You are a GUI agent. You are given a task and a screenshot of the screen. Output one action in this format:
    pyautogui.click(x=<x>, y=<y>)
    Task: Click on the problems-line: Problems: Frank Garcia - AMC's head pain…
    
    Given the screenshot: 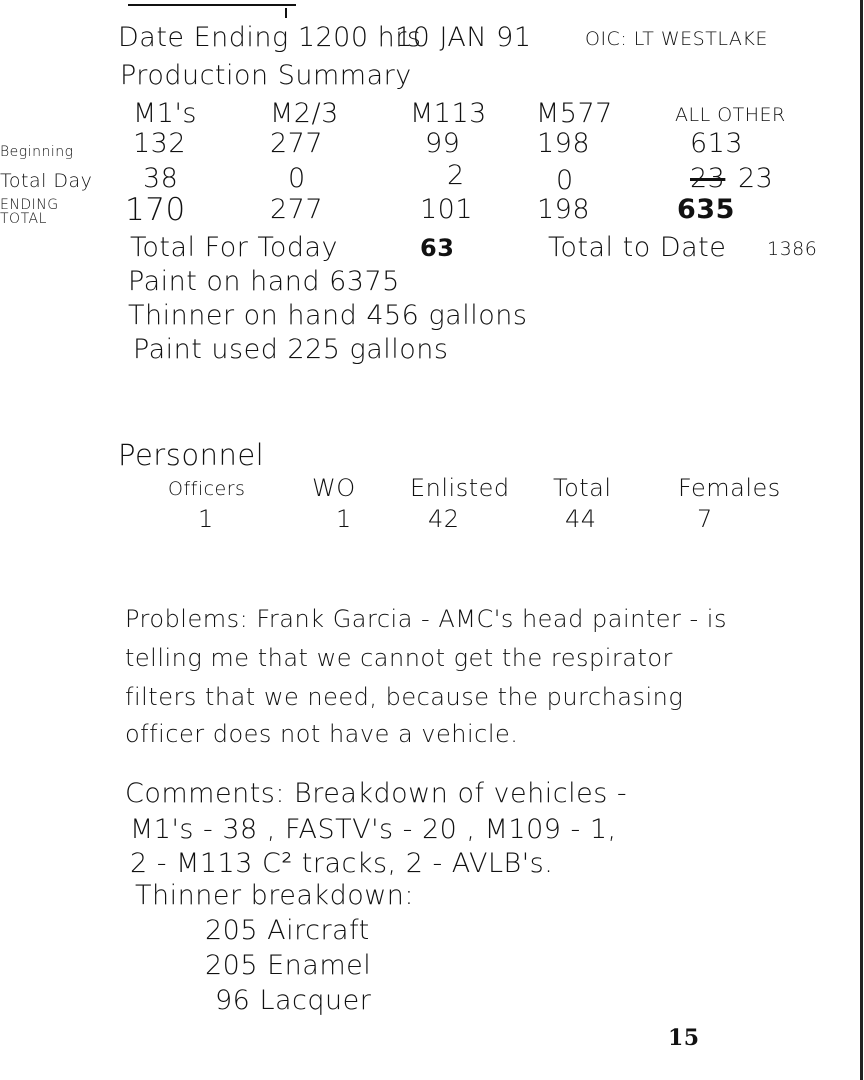 What is the action you would take?
    pyautogui.click(x=426, y=619)
    